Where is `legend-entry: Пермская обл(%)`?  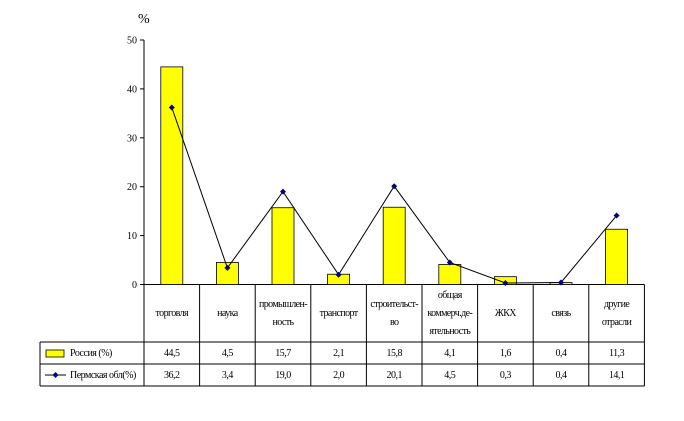
legend-entry: Пермская обл(%) is located at coordinates (103, 375).